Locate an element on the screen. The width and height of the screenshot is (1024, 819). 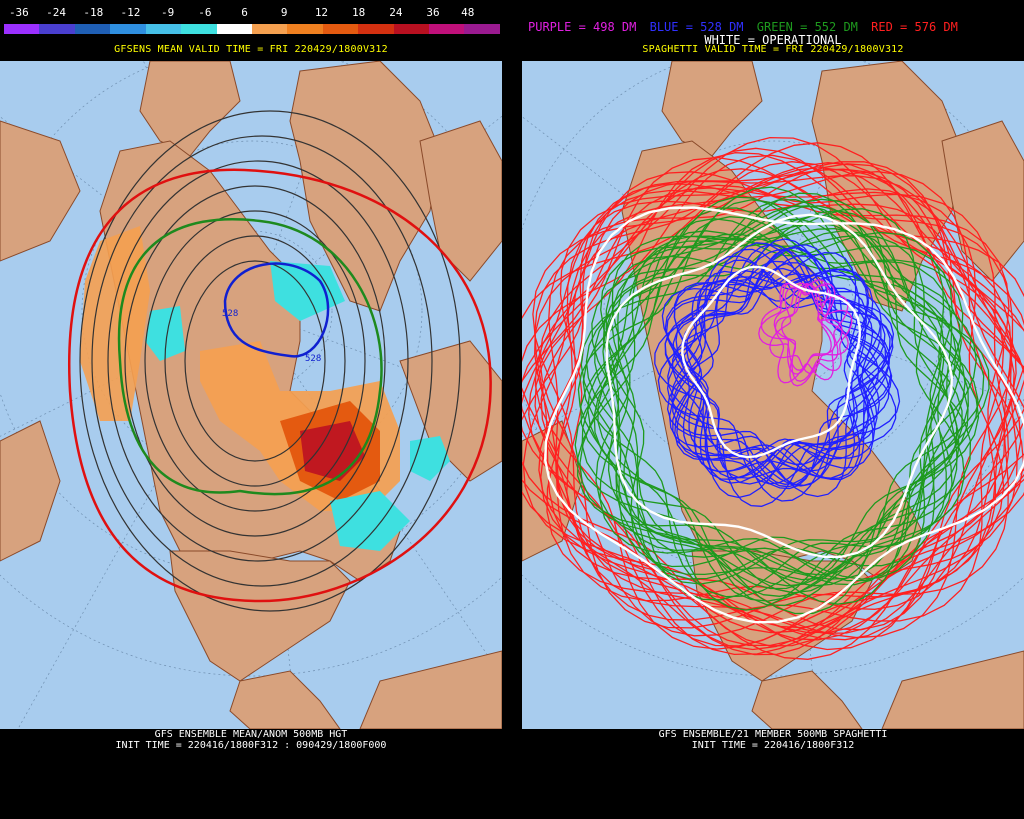
footer-init-time: INIT TIME = 220416/1800F312 is located at coordinates (773, 745).